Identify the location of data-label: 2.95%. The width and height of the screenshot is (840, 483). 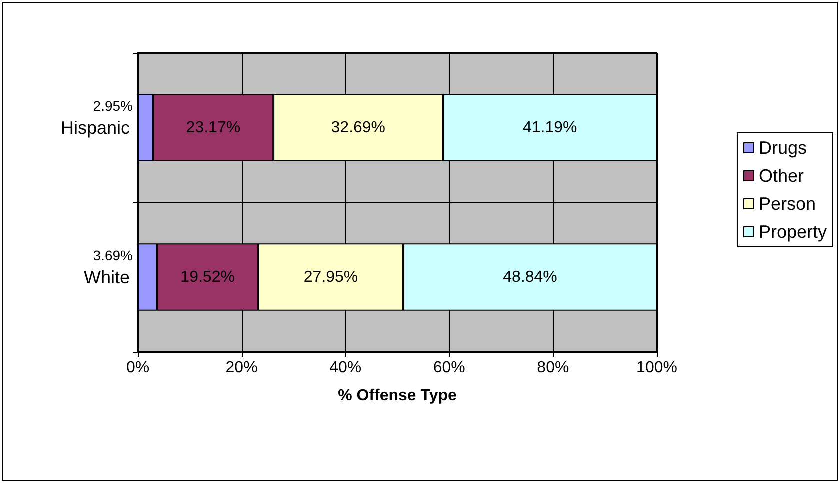
(113, 106).